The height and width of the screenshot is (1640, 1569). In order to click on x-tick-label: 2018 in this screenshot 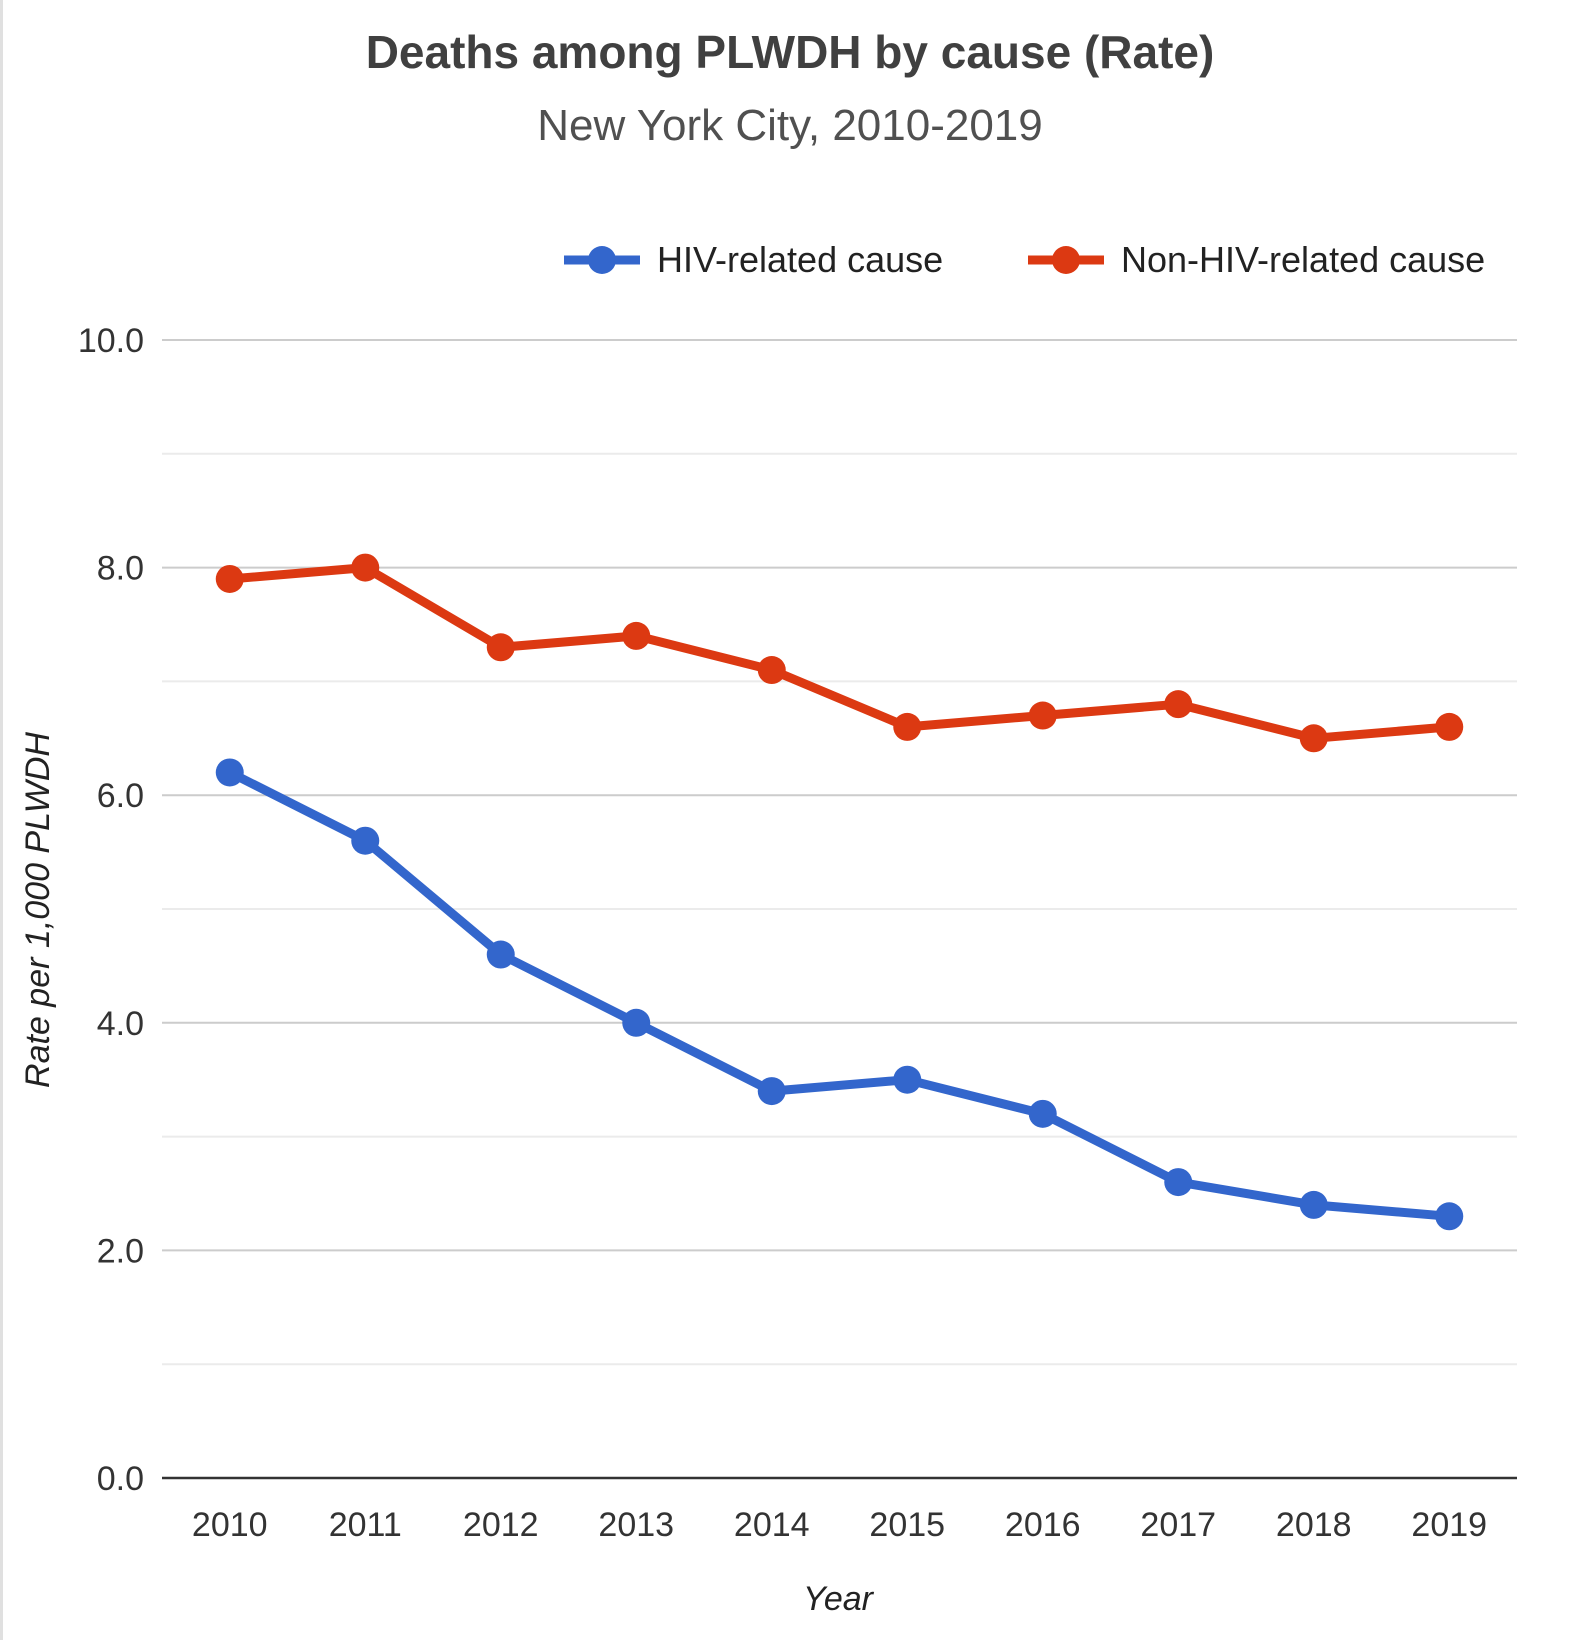, I will do `click(1314, 1525)`.